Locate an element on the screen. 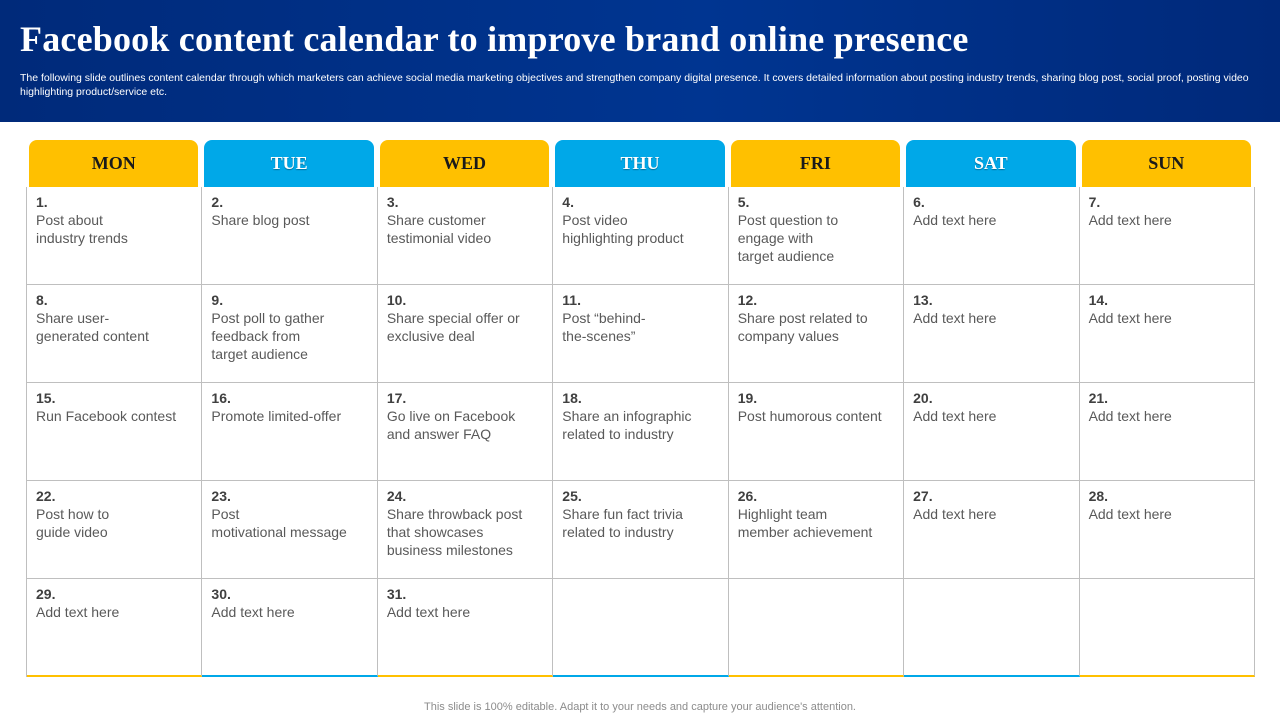 The image size is (1280, 720). cell-day-number: 11. is located at coordinates (571, 300).